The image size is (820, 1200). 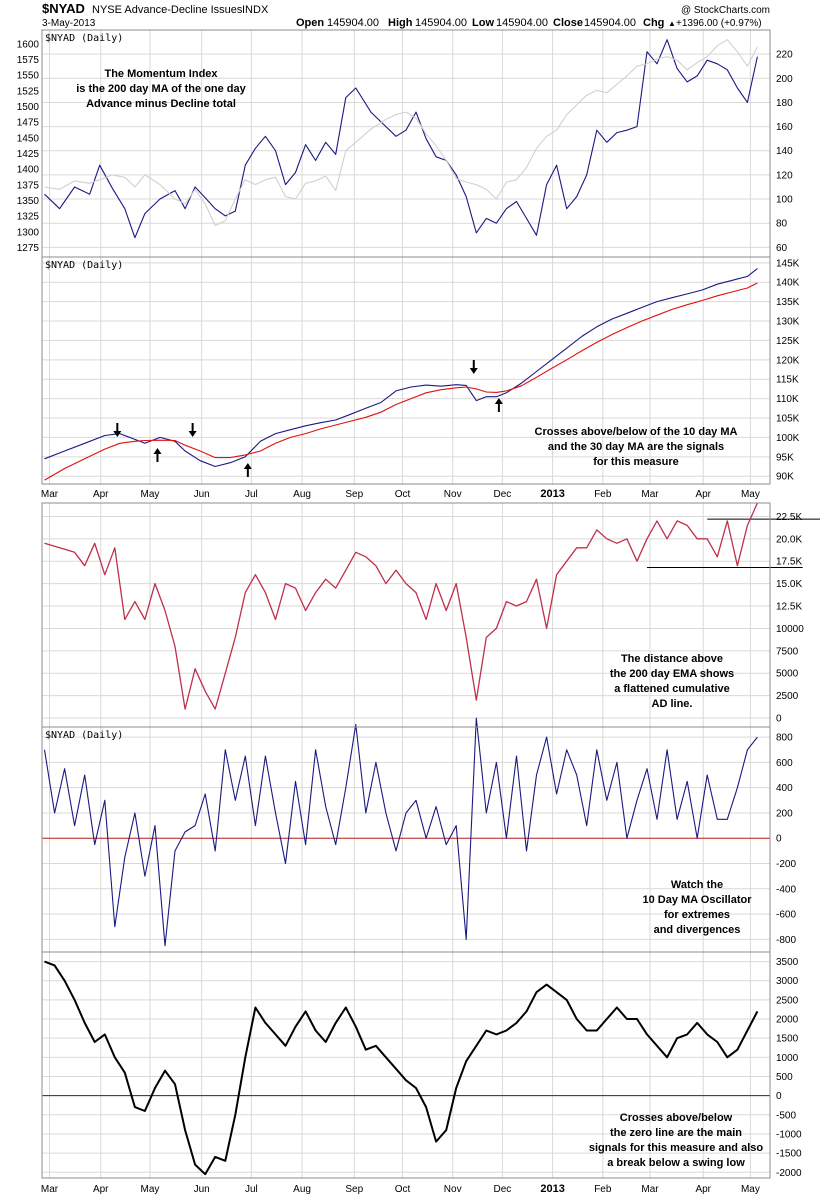 I want to click on y-right-tick-label: -800, so click(x=786, y=940).